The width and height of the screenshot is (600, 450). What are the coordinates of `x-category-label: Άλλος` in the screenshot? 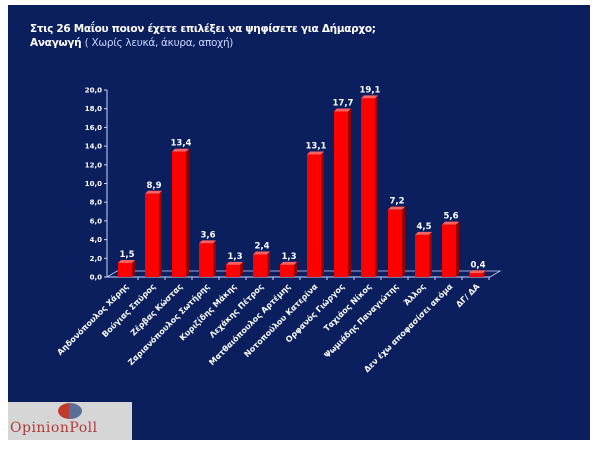 It's located at (414, 294).